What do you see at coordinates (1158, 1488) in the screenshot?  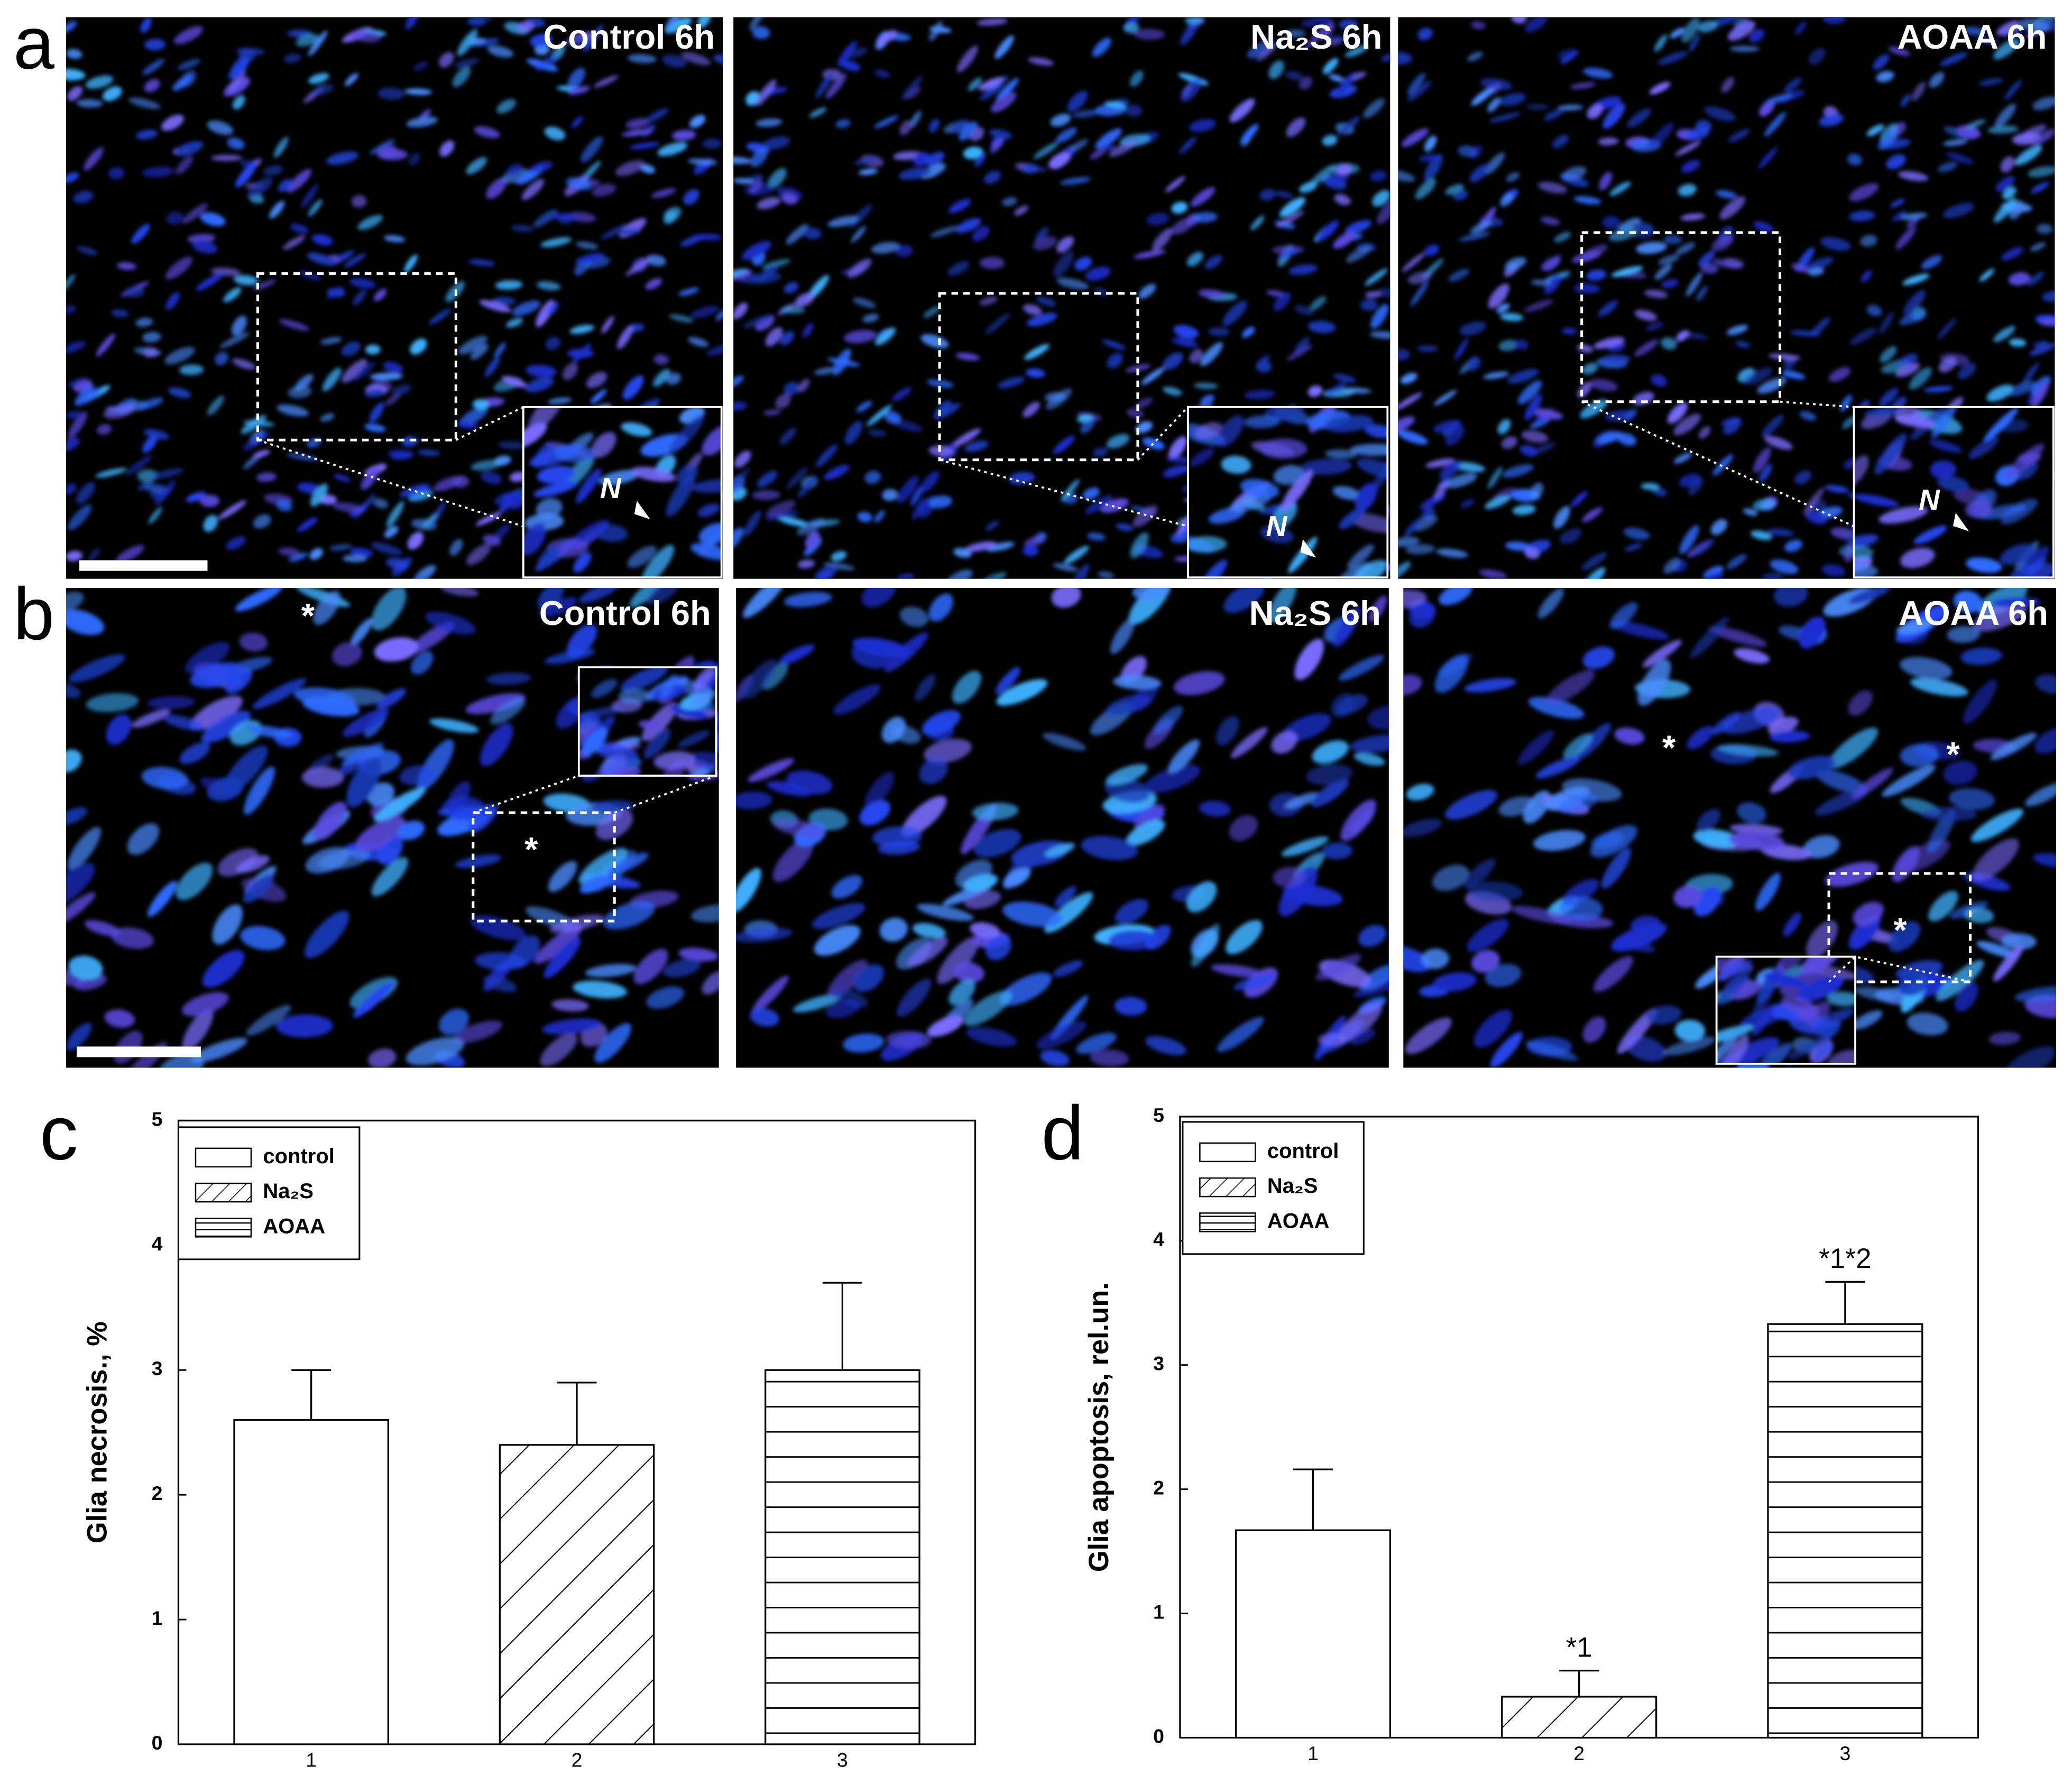 I see `y-tick-label: 2` at bounding box center [1158, 1488].